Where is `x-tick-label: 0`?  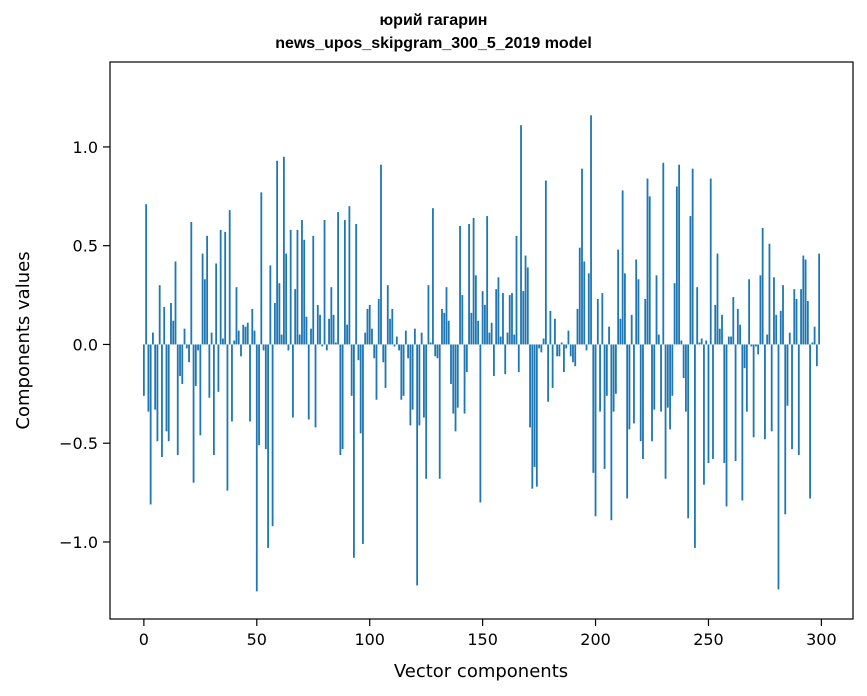 x-tick-label: 0 is located at coordinates (144, 639).